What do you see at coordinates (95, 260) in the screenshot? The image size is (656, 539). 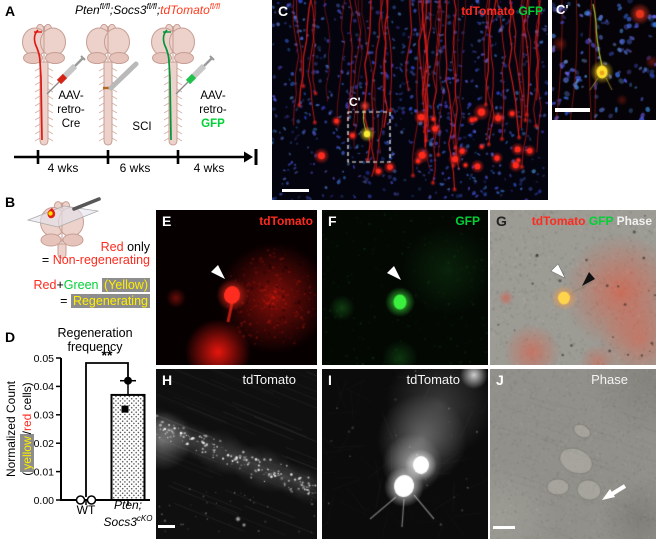 I see `legend-nonregenerating: = Non-regenerating` at bounding box center [95, 260].